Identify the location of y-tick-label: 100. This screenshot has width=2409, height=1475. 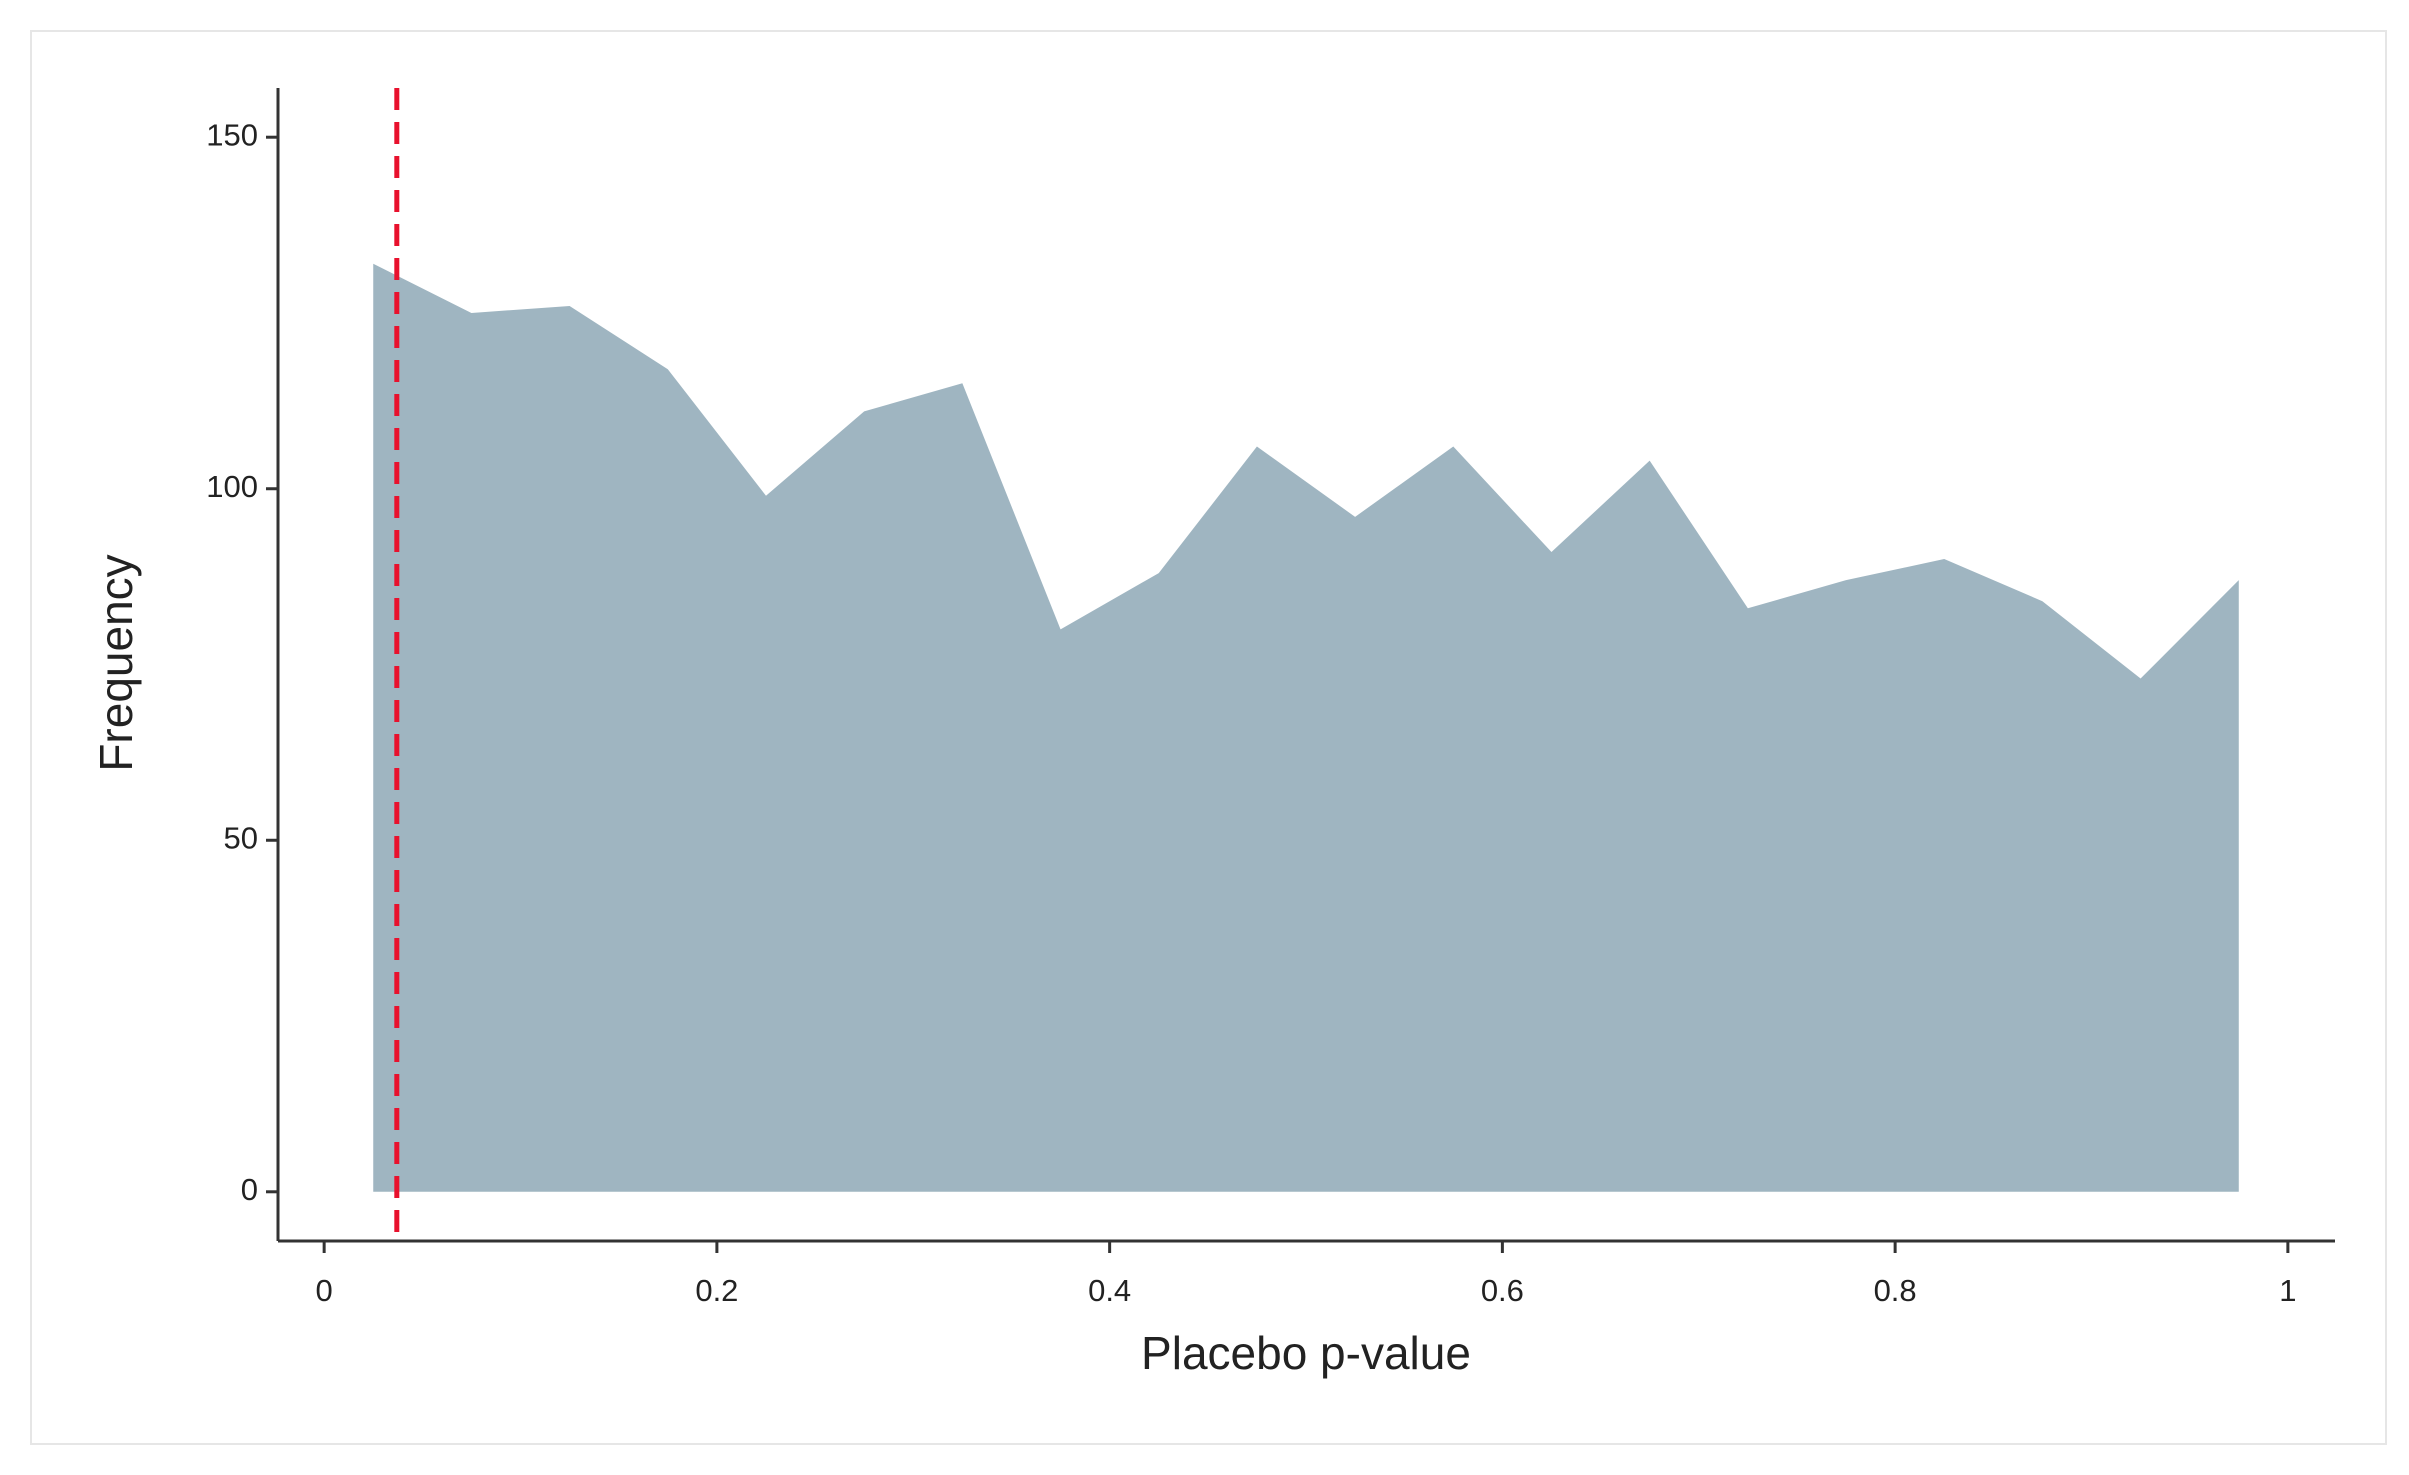
(232, 486).